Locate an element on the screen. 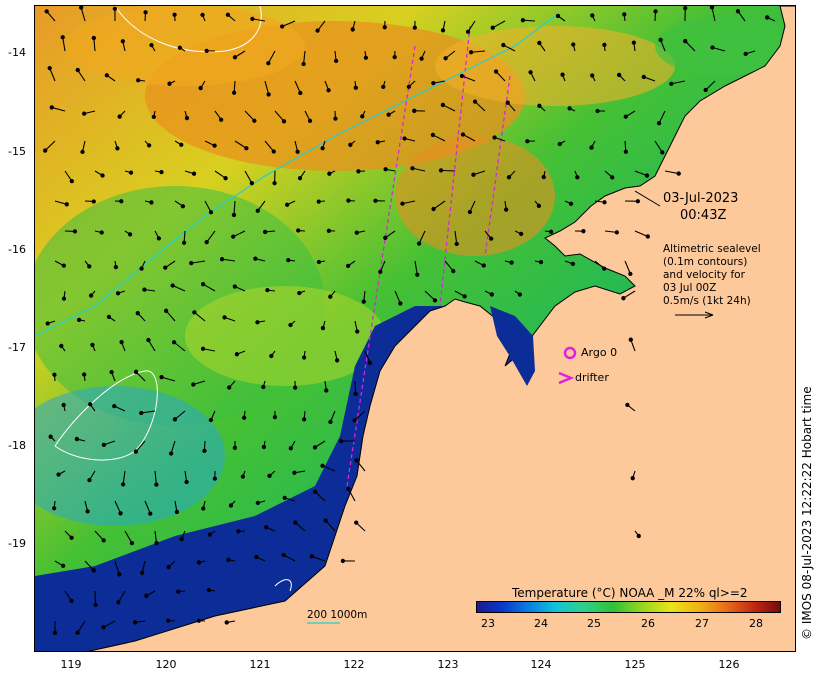 The width and height of the screenshot is (820, 680). satellite-track is located at coordinates (497, 166).